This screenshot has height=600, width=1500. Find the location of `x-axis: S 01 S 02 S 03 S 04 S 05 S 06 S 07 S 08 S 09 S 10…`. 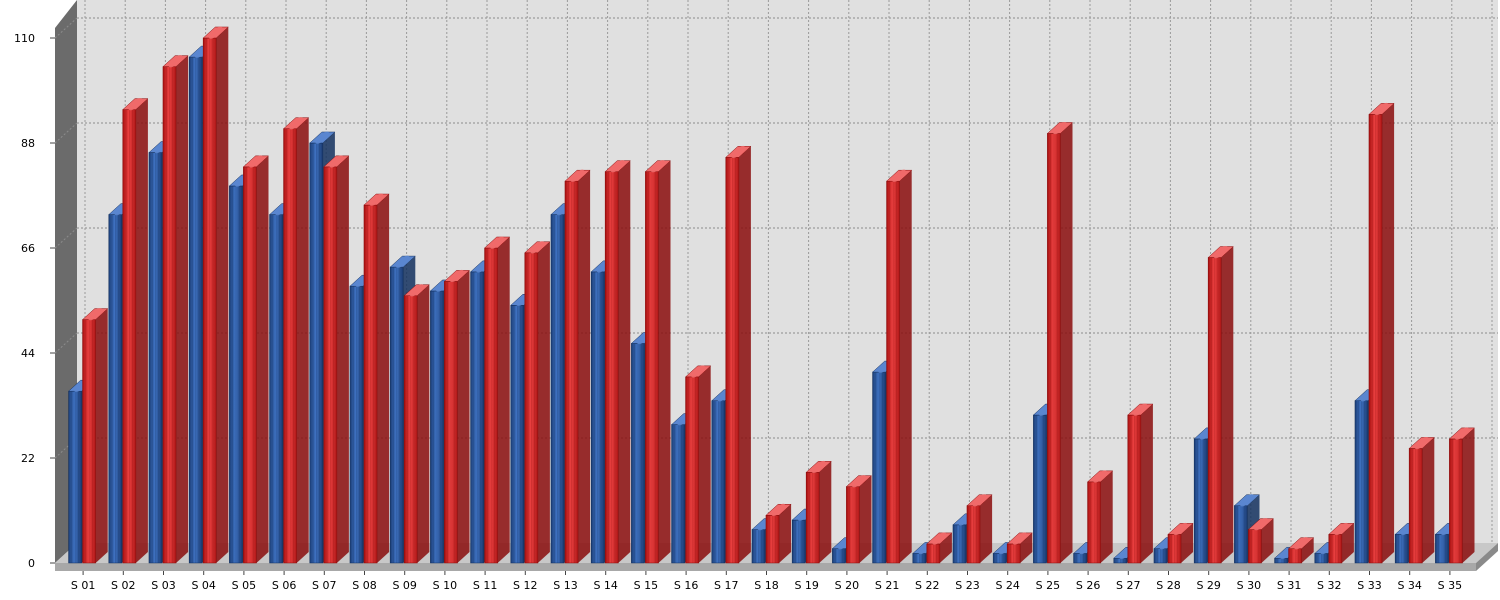

x-axis: S 01 S 02 S 03 S 04 S 05 S 06 S 07 S 08 S 09 S 10… is located at coordinates (766, 581).